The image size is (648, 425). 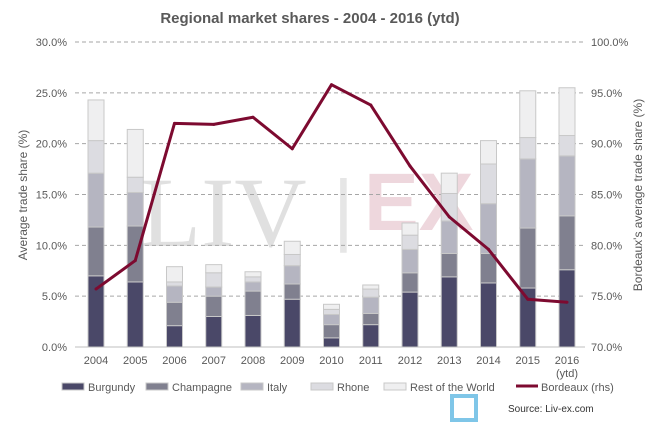 What do you see at coordinates (174, 361) in the screenshot?
I see `x-tick-label: 2006` at bounding box center [174, 361].